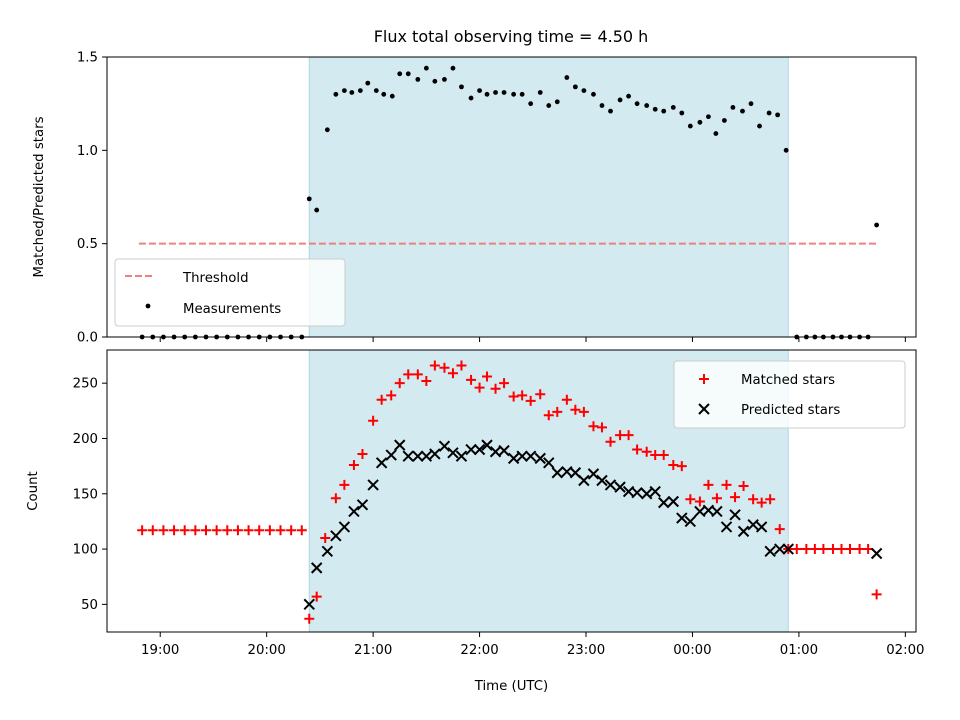  Describe the element at coordinates (85, 550) in the screenshot. I see `bottom-y-tick-label: 100` at that location.